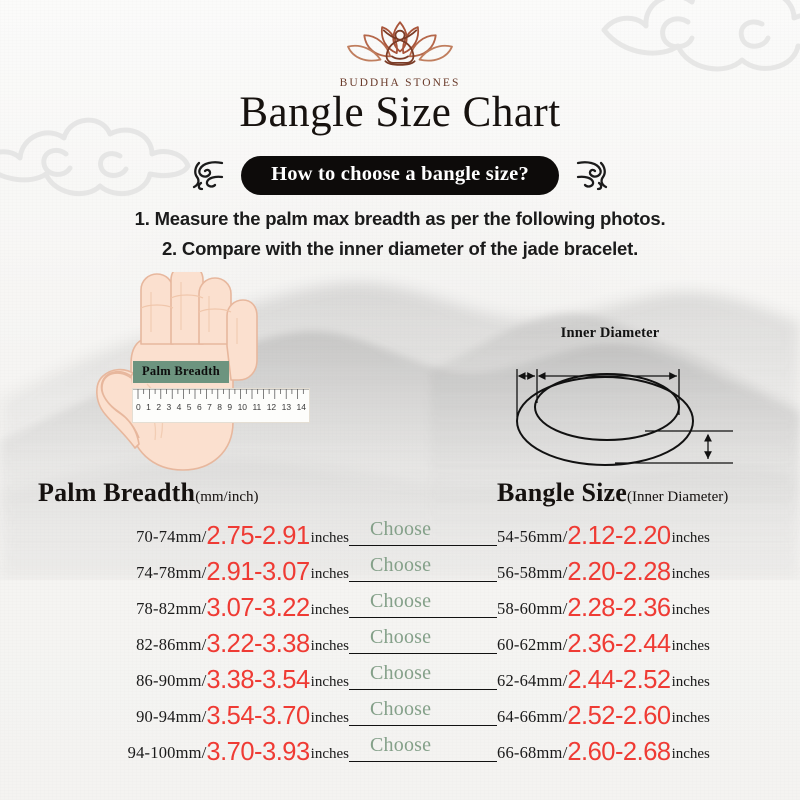 This screenshot has width=800, height=800. I want to click on palm-breadth-column-header: Palm Breadth(mm/inch), so click(148, 493).